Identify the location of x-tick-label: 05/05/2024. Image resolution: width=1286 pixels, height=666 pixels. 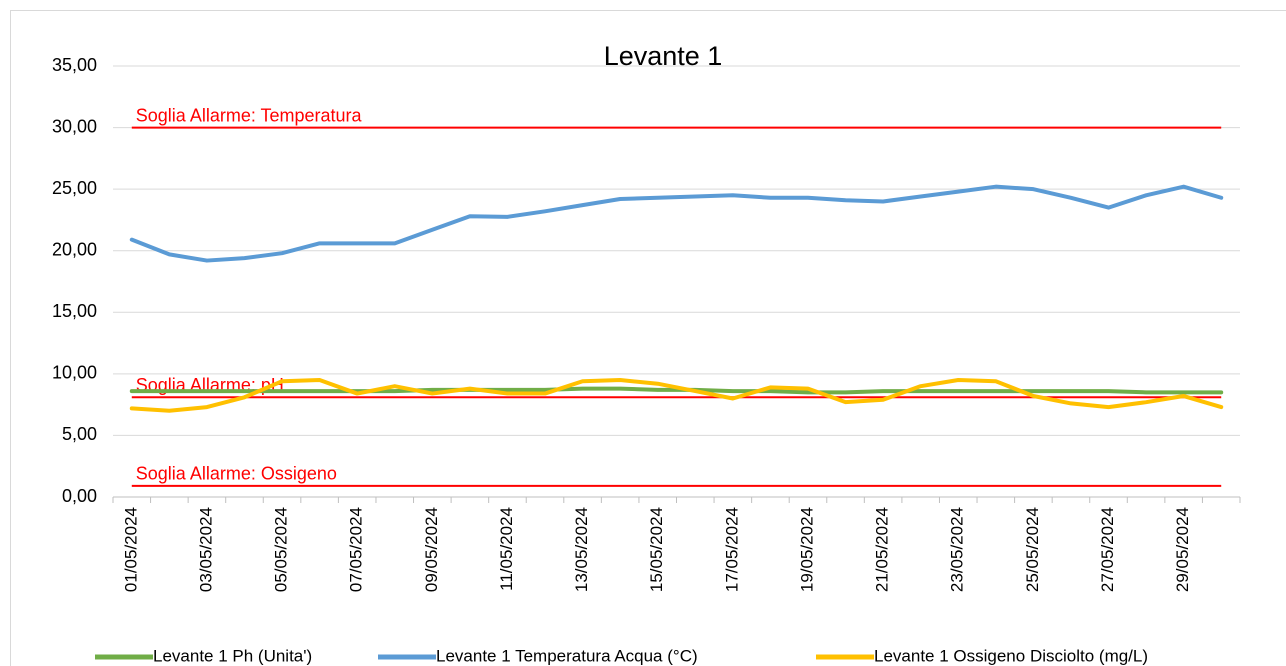
(281, 549).